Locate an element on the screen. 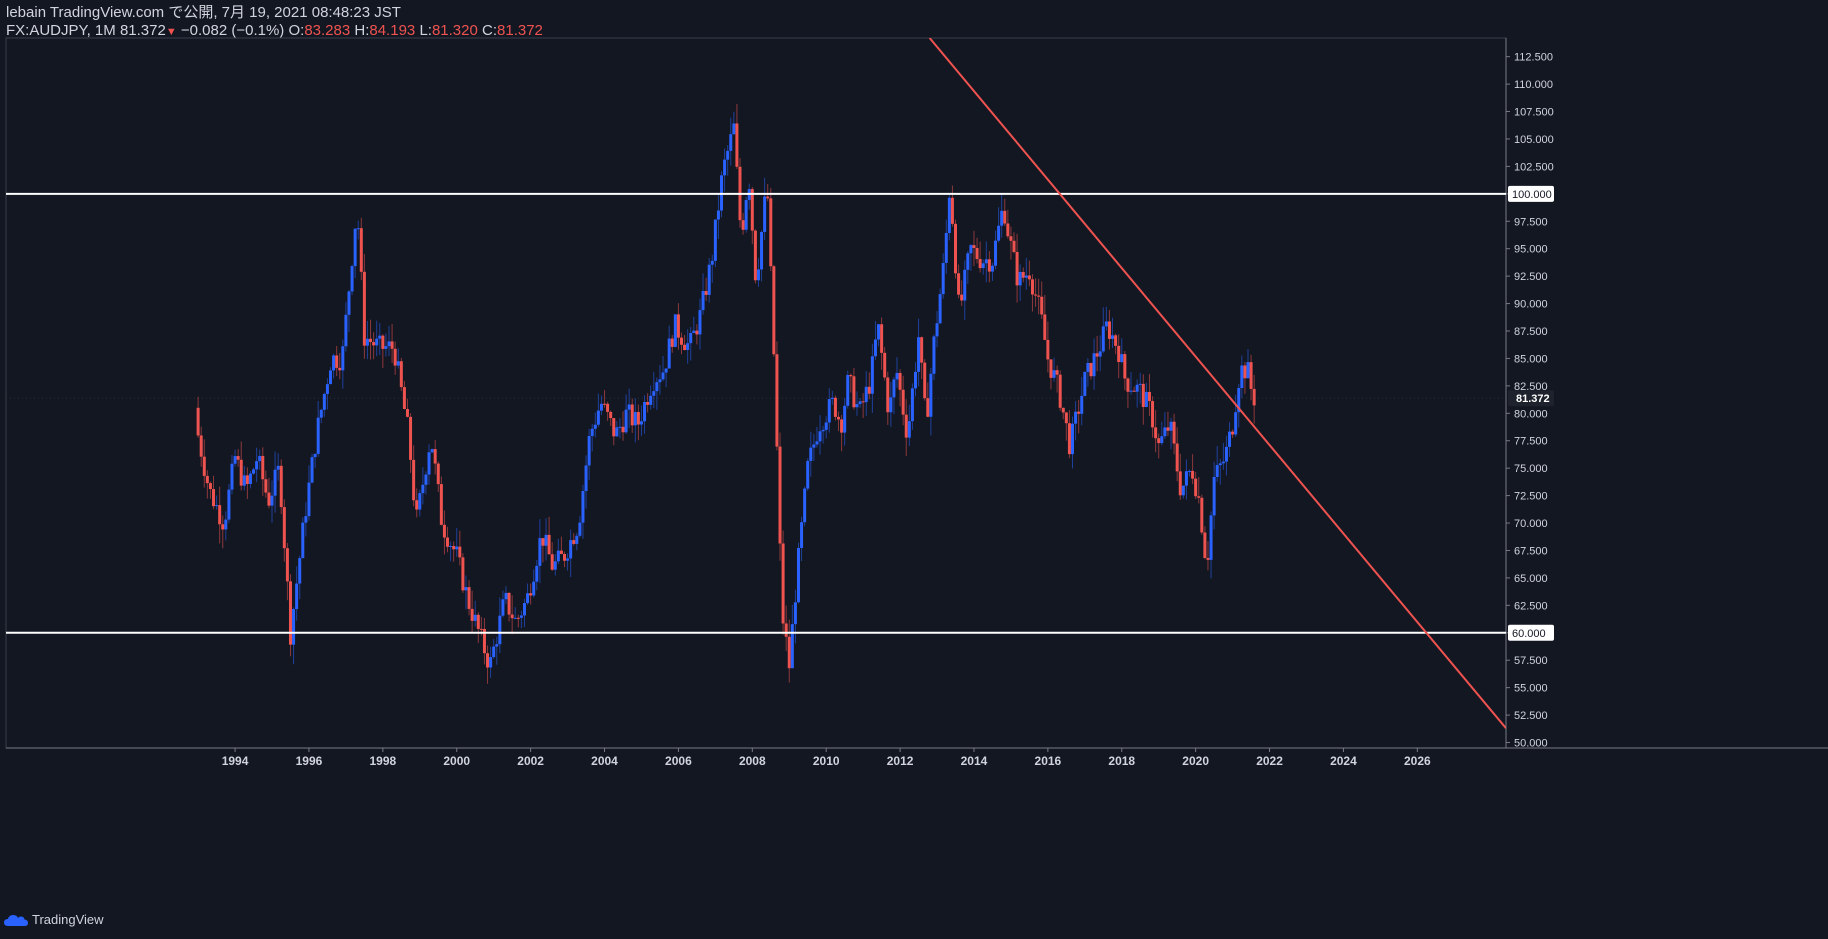 The width and height of the screenshot is (1828, 939). y-tick-label: 110.000 is located at coordinates (1533, 85).